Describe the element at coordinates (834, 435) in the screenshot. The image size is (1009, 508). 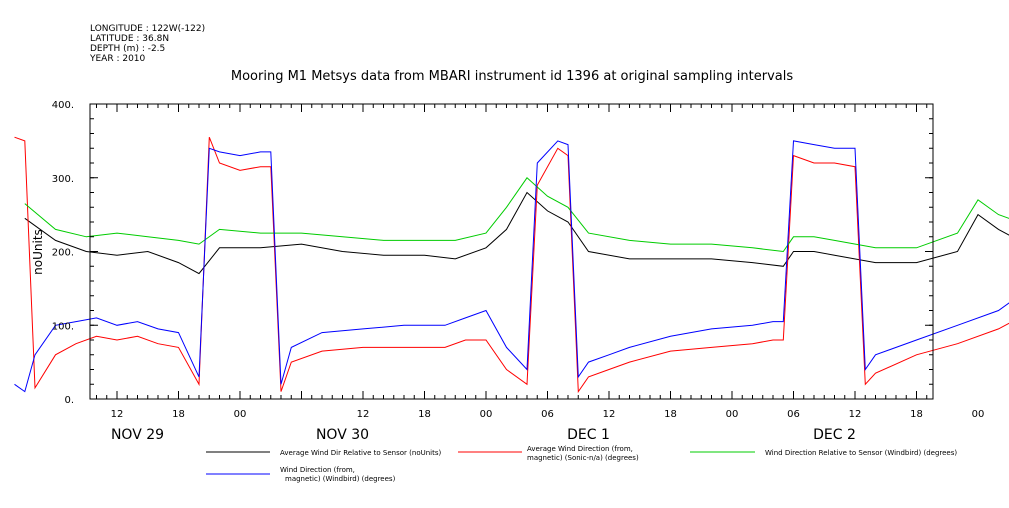
I see `x-day-label: DEC 2` at that location.